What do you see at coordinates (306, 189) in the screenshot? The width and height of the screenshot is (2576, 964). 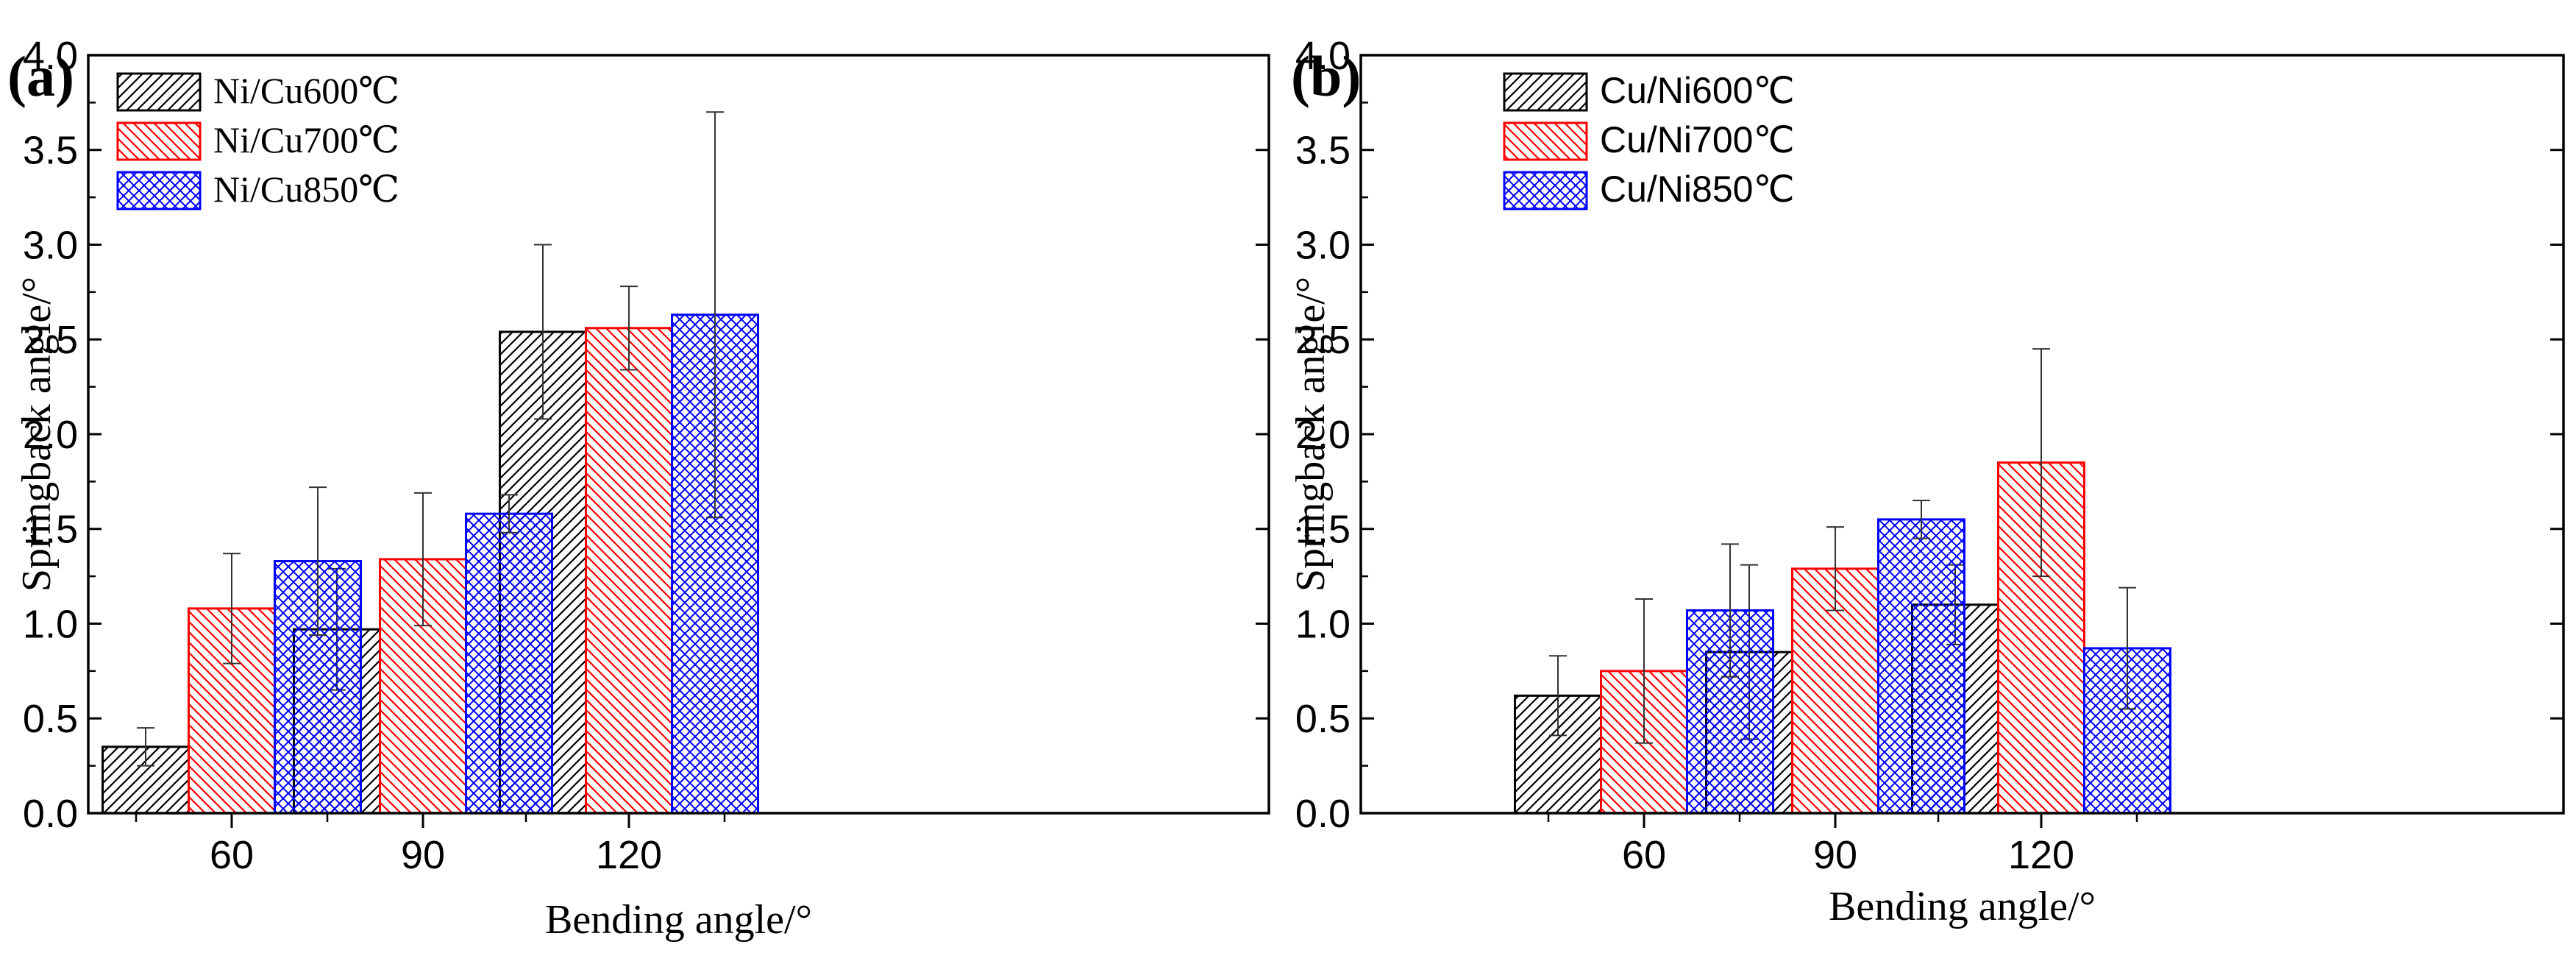 I see `legend-label: Ni/Cu850℃` at bounding box center [306, 189].